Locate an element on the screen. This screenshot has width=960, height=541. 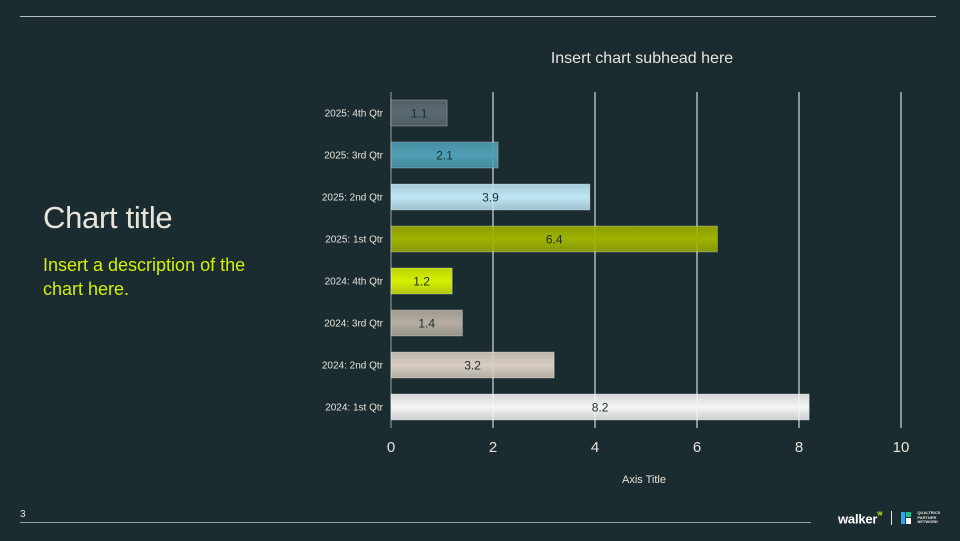
page-number: 3 is located at coordinates (23, 514).